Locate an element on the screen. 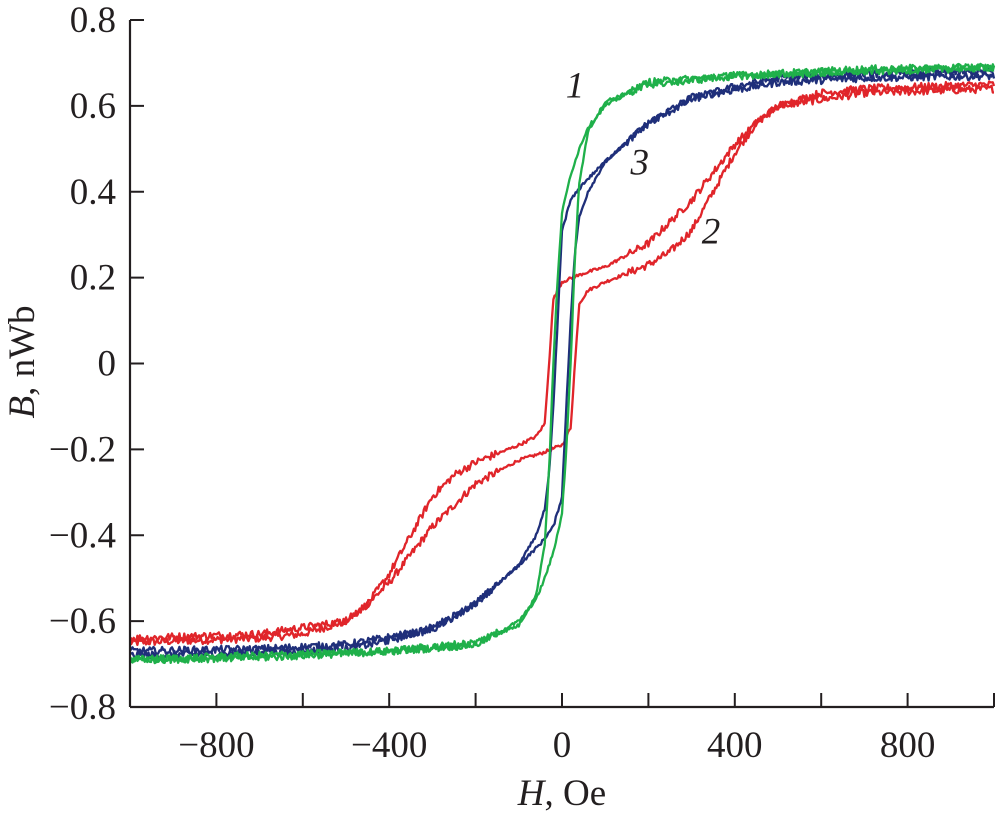  y-axis-unit: , nWb is located at coordinates (22, 350).